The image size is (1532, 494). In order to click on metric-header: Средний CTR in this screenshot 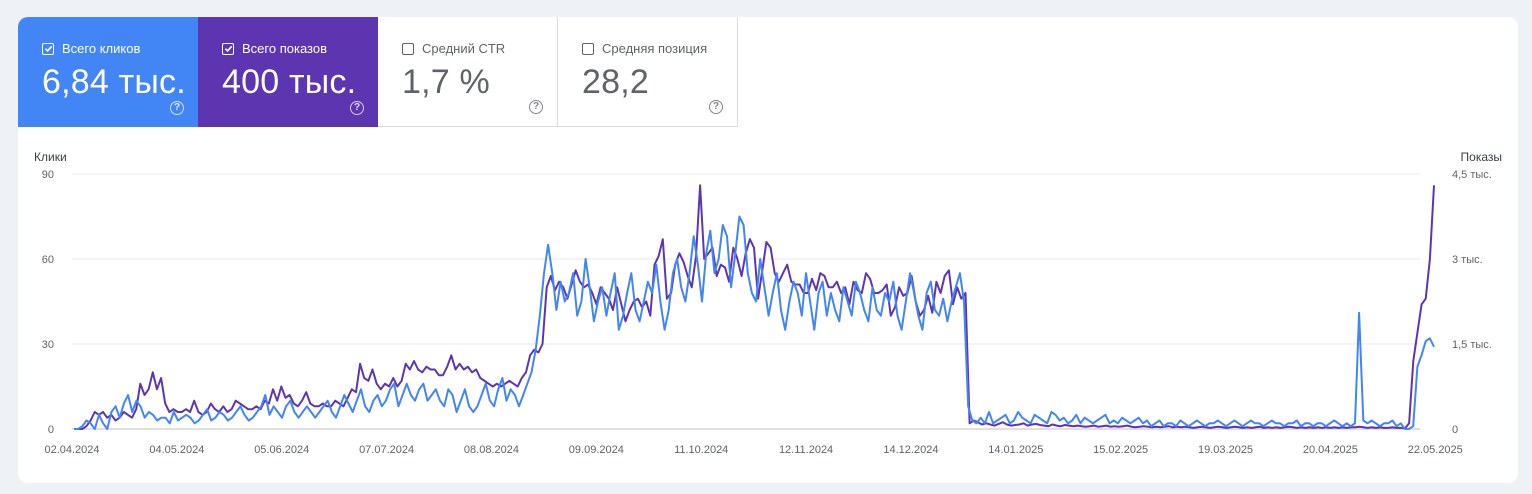, I will do `click(453, 48)`.